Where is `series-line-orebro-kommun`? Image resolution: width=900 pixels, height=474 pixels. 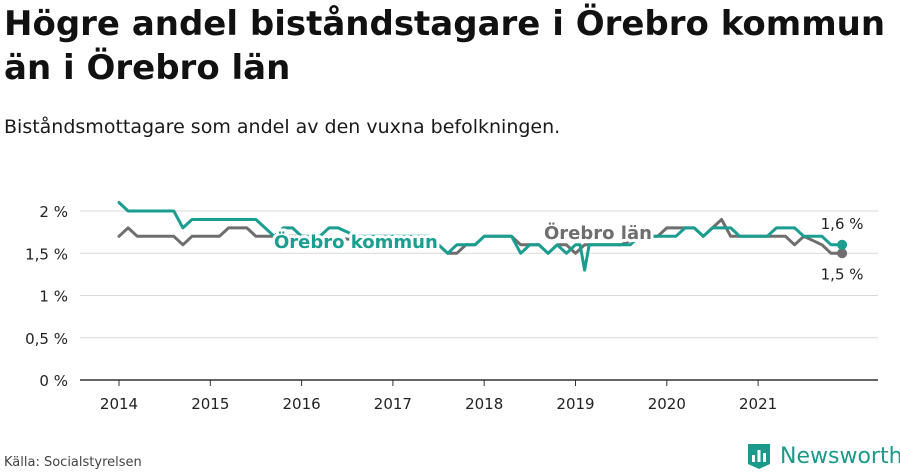
series-line-orebro-kommun is located at coordinates (480, 236).